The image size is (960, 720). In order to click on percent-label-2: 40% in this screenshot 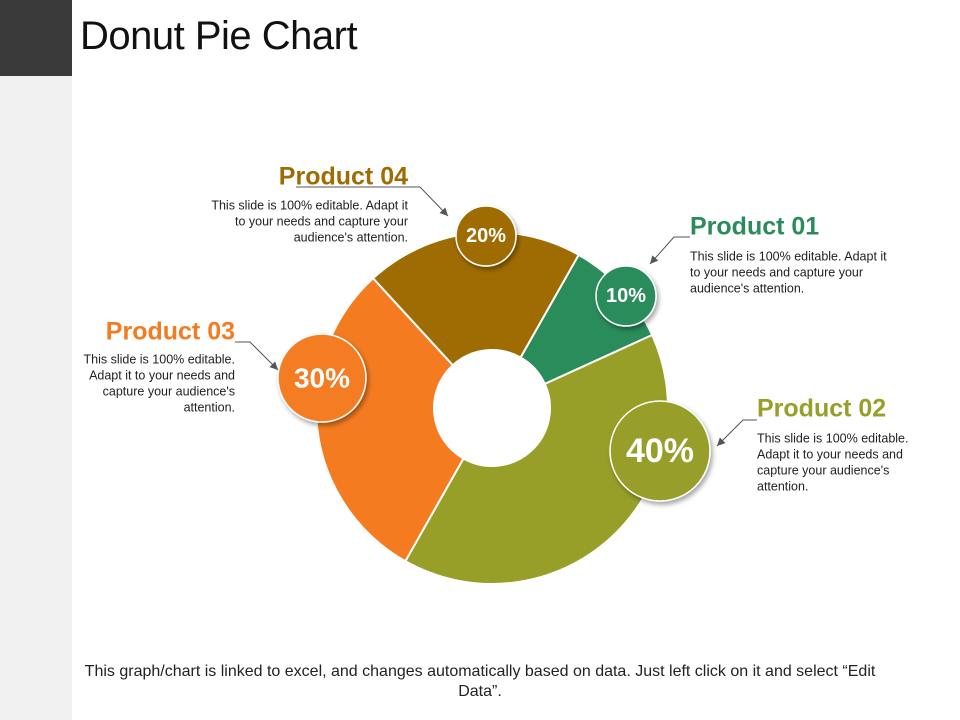, I will do `click(660, 451)`.